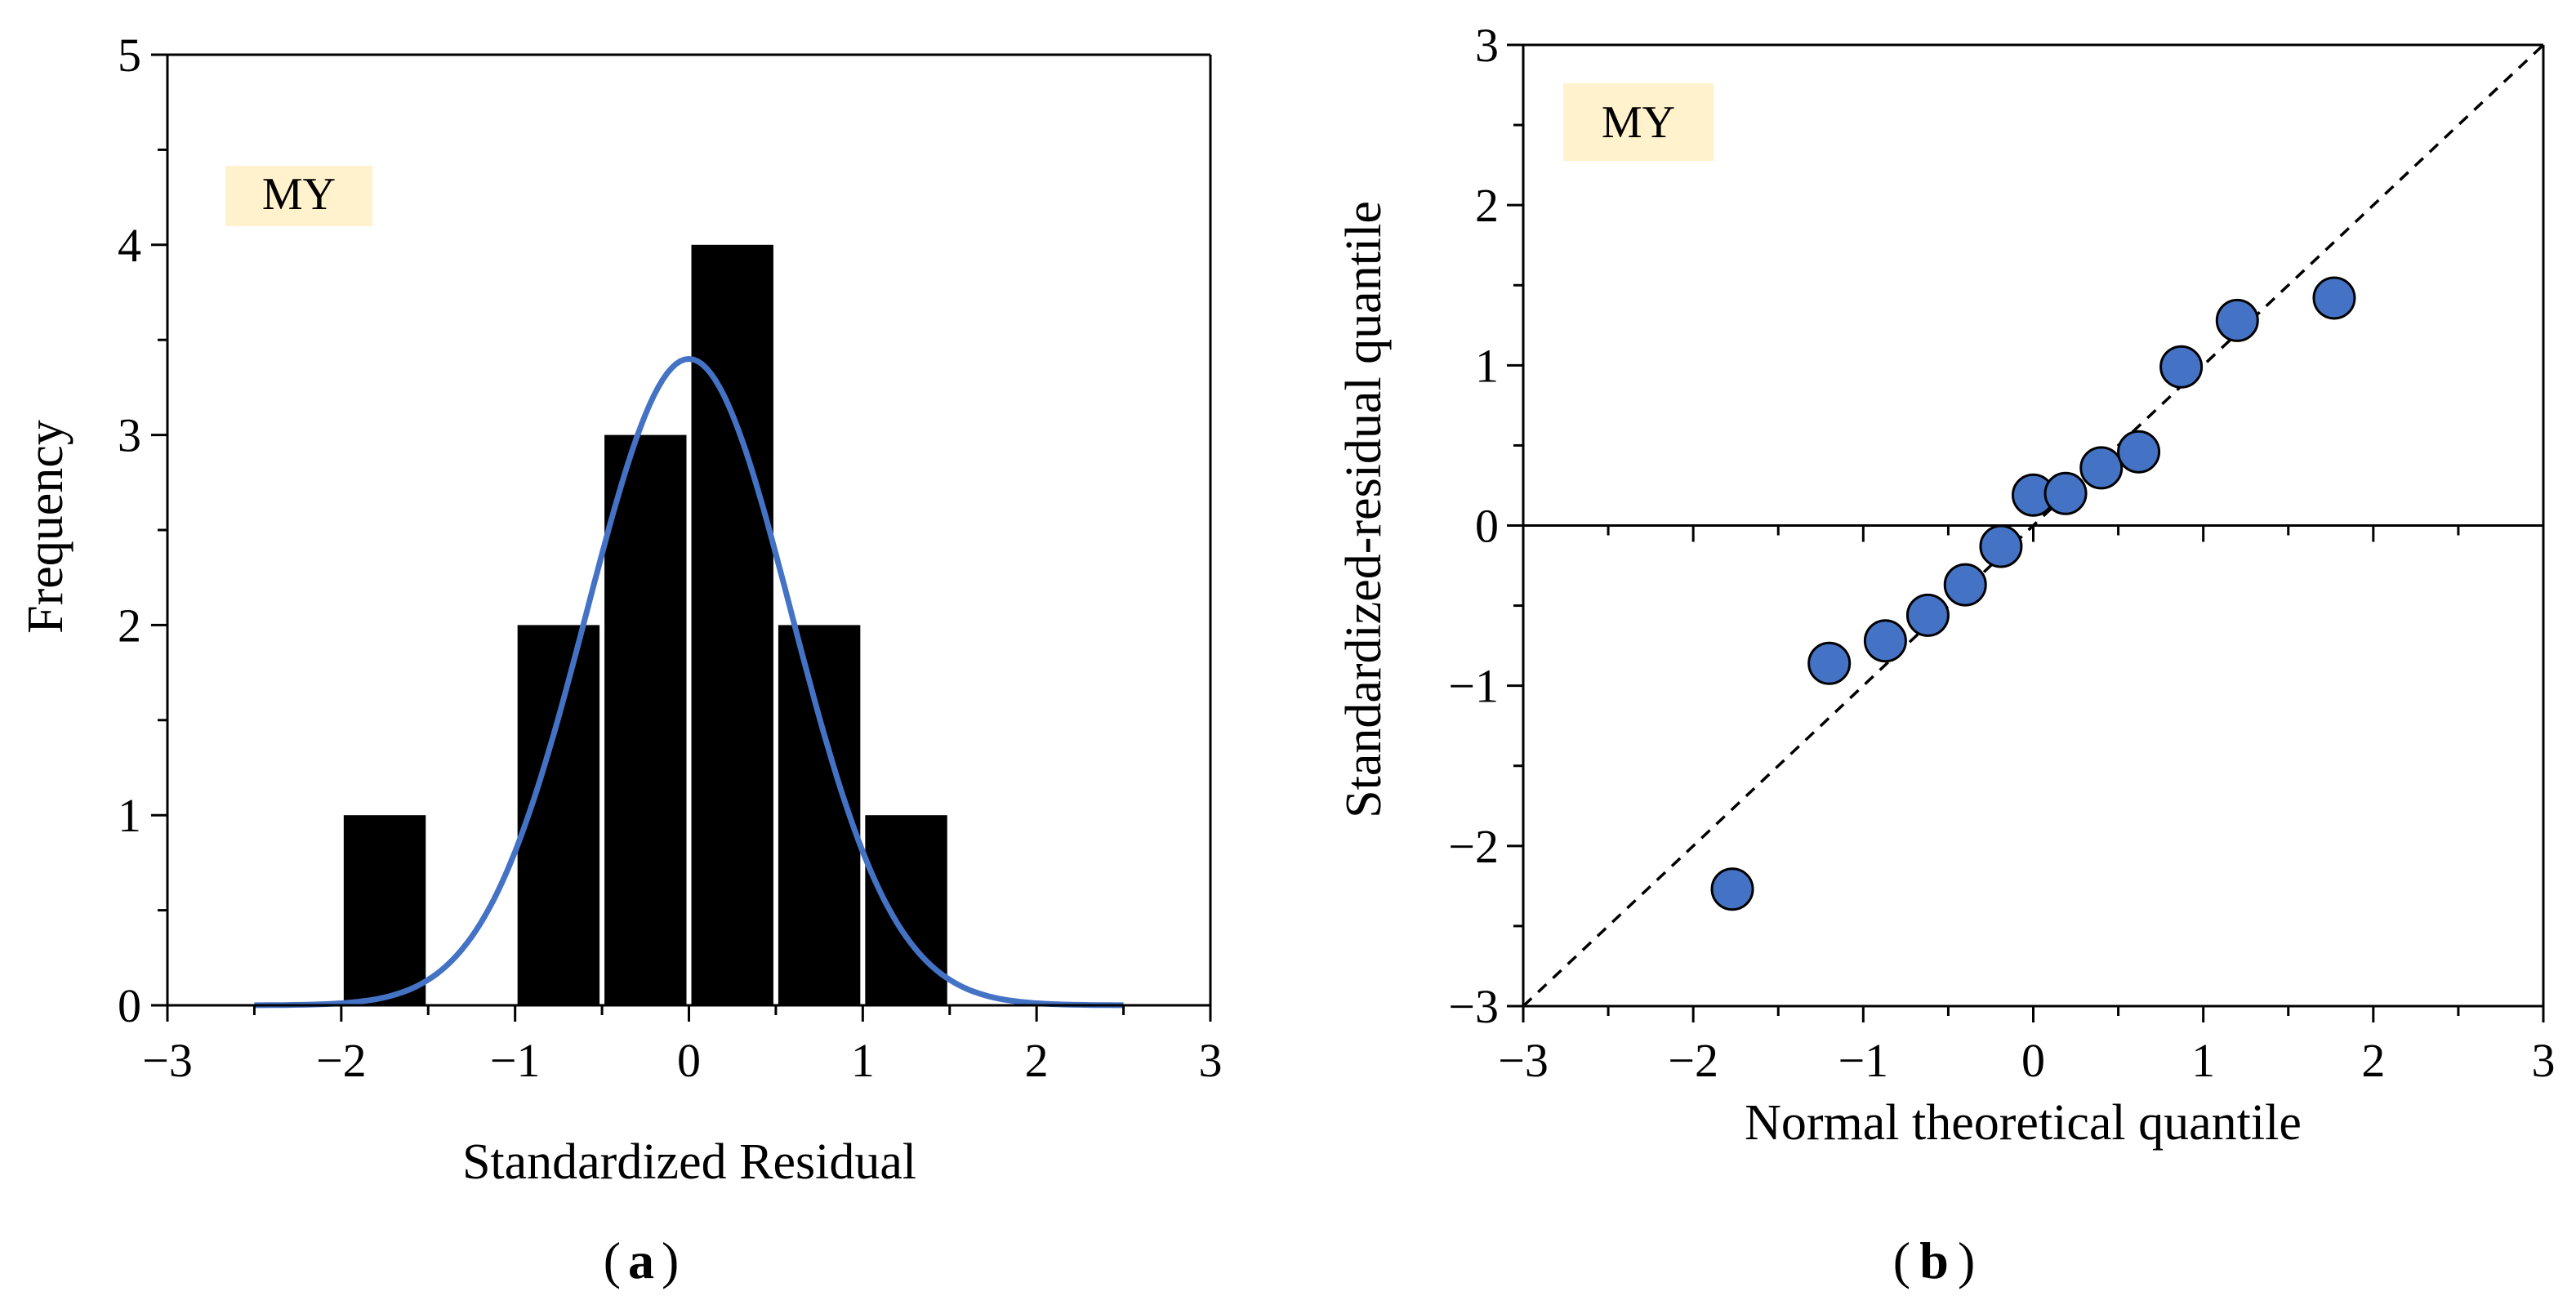 This screenshot has width=2576, height=1314. I want to click on x-tick-label-a: 1, so click(863, 1060).